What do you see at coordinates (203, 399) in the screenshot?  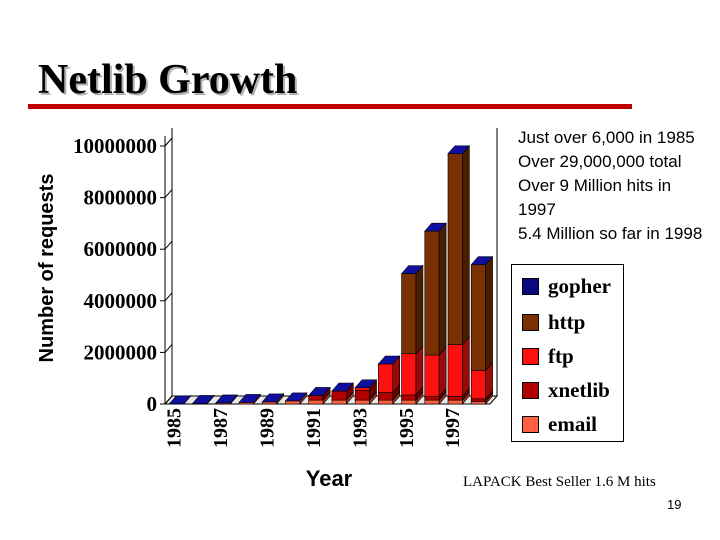 I see `bar-top-1986` at bounding box center [203, 399].